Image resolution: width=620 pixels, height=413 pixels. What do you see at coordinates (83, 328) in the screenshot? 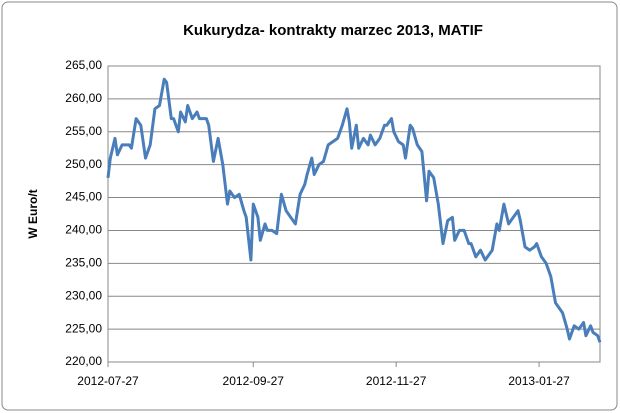
I see `y-tick-label: 225,00` at bounding box center [83, 328].